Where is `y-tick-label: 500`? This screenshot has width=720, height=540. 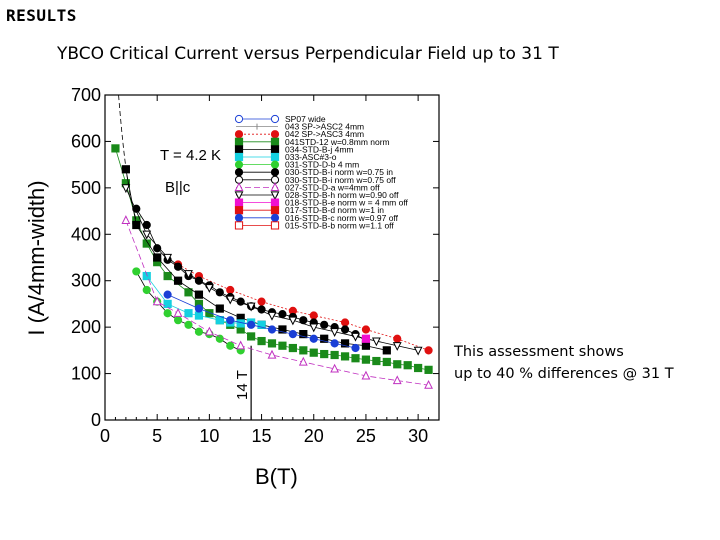 y-tick-label: 500 is located at coordinates (86, 188).